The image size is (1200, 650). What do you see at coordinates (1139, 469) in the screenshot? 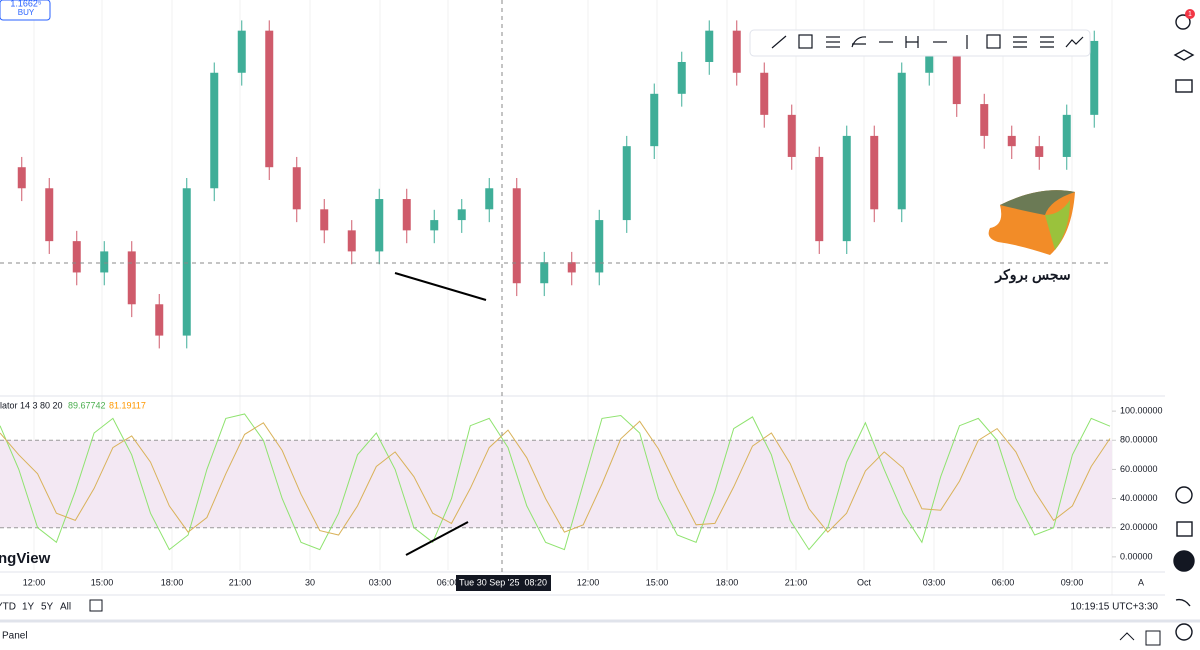
I see `y-tick-label: 60.00000` at bounding box center [1139, 469].